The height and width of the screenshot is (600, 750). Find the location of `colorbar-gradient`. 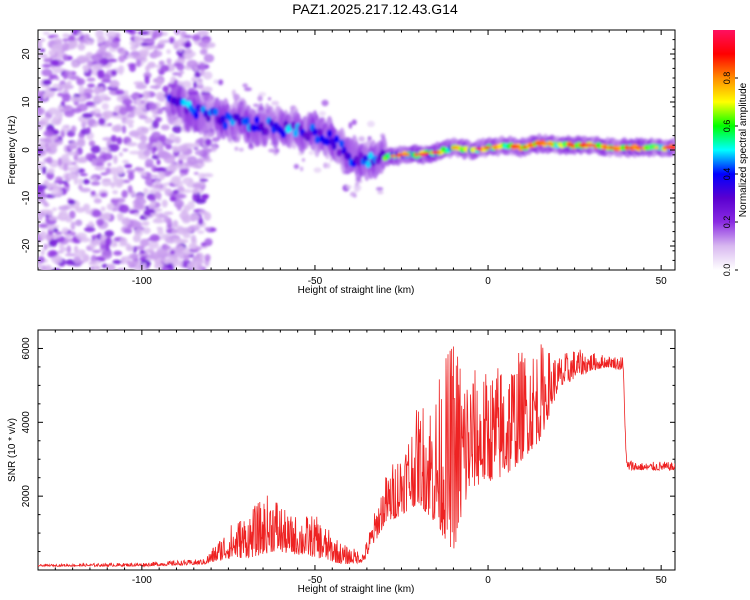

colorbar-gradient is located at coordinates (724, 150).